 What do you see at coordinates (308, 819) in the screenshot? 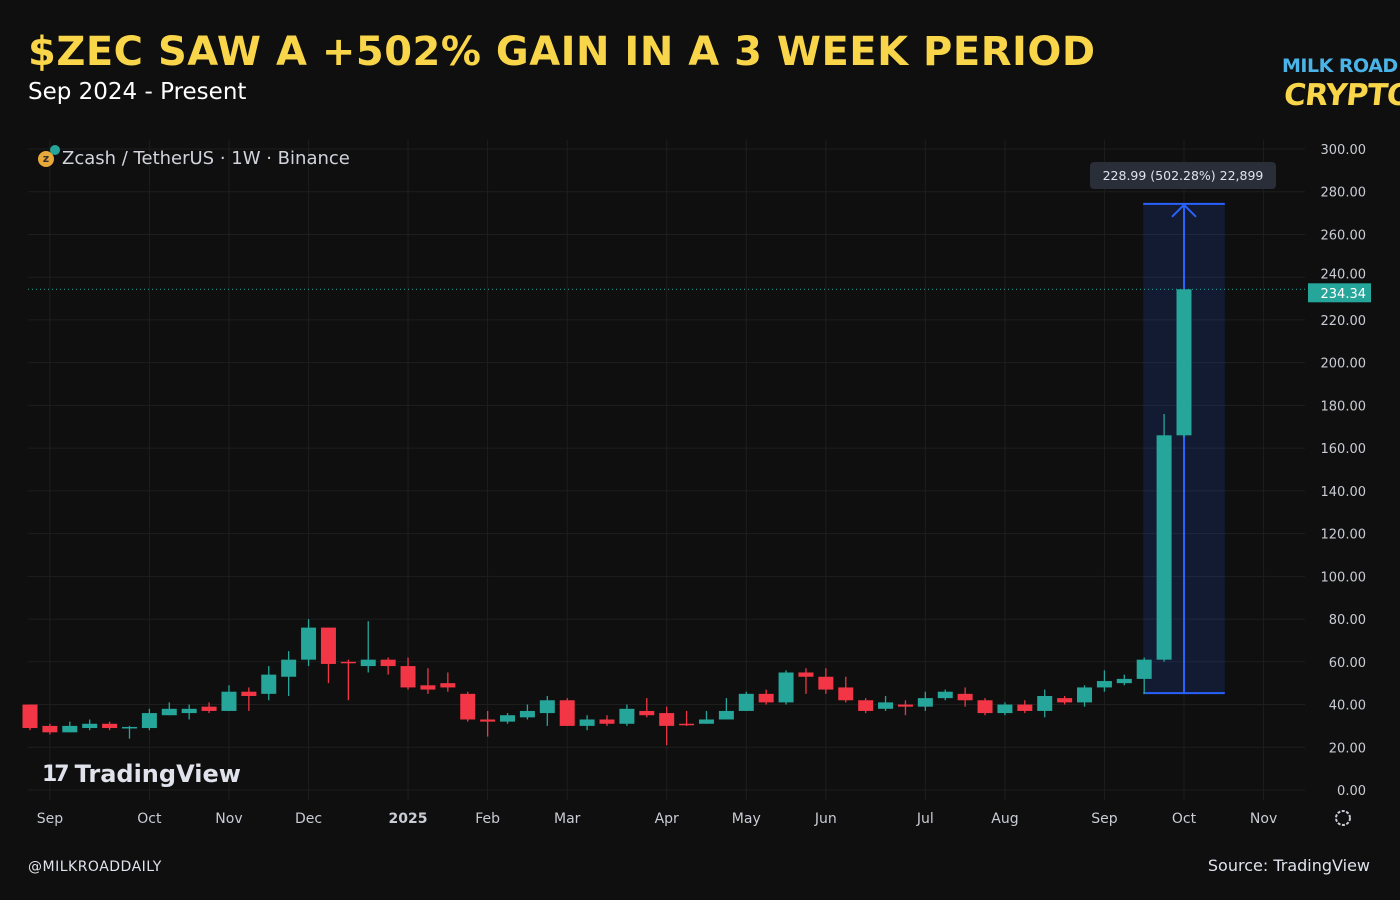
I see `time-axis-label: Dec` at bounding box center [308, 819].